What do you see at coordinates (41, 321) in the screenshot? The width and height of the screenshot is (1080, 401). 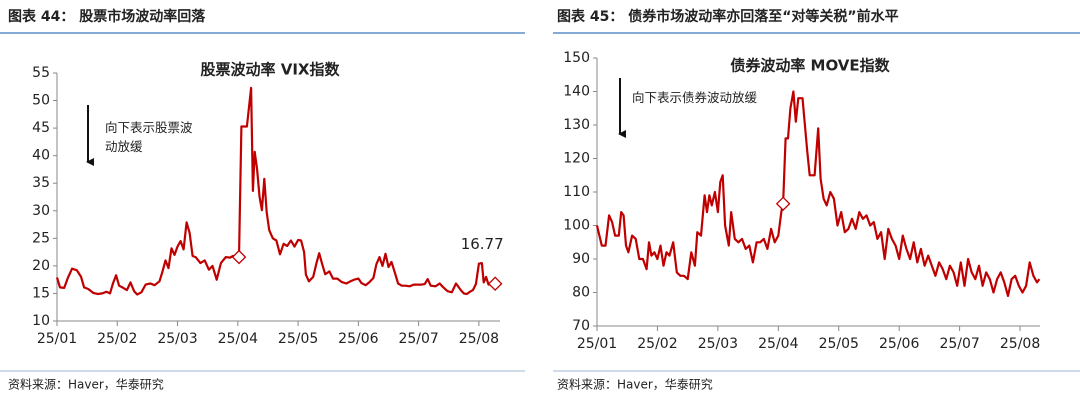 I see `y-tick-label: 10` at bounding box center [41, 321].